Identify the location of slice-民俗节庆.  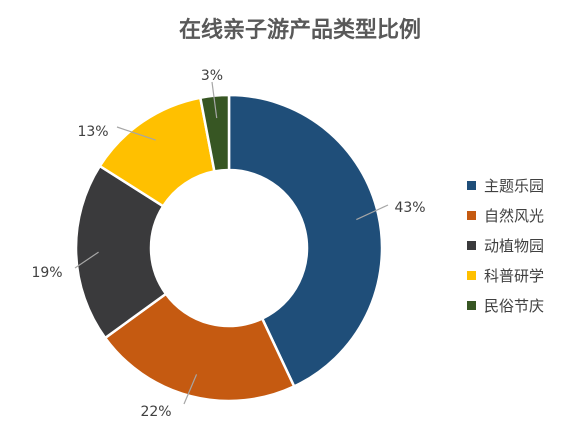
(214, 133).